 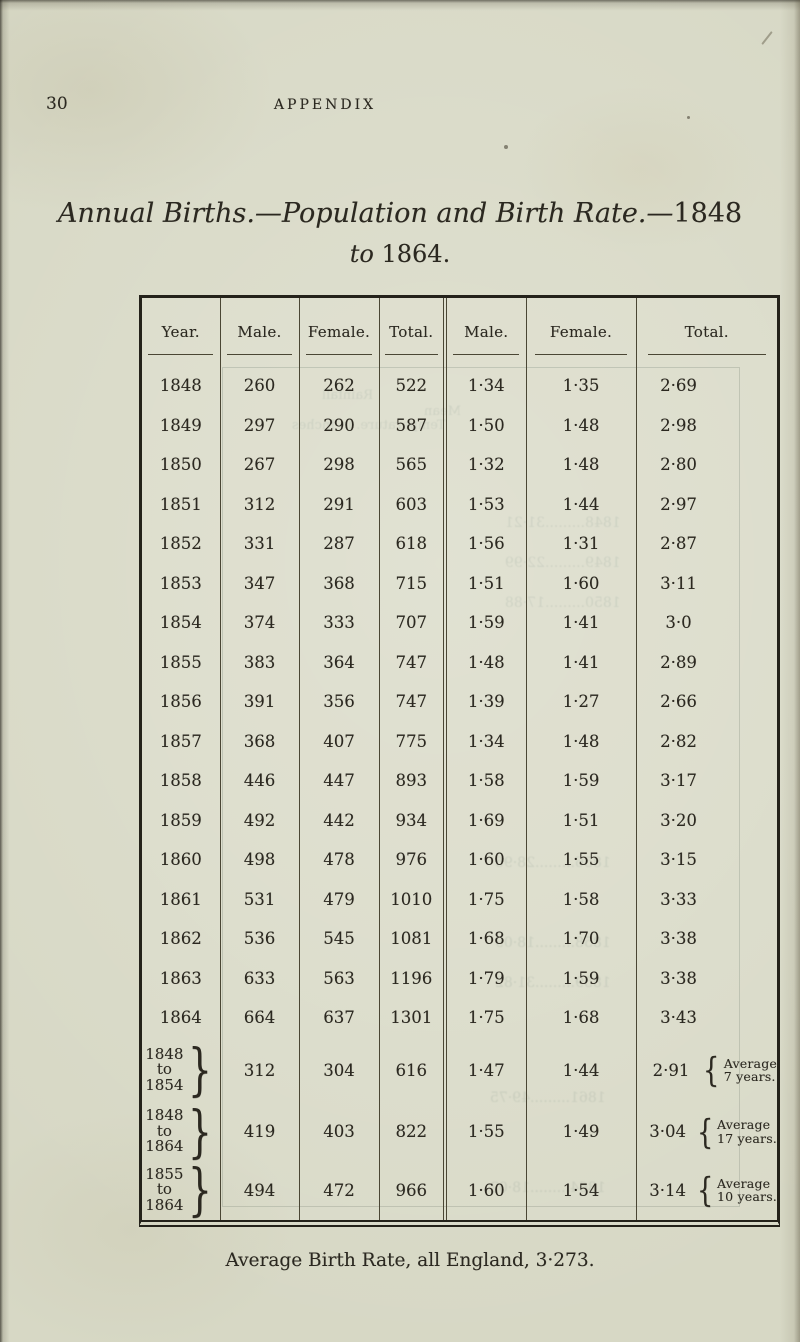 What do you see at coordinates (411, 544) in the screenshot?
I see `cell-total-births: 618` at bounding box center [411, 544].